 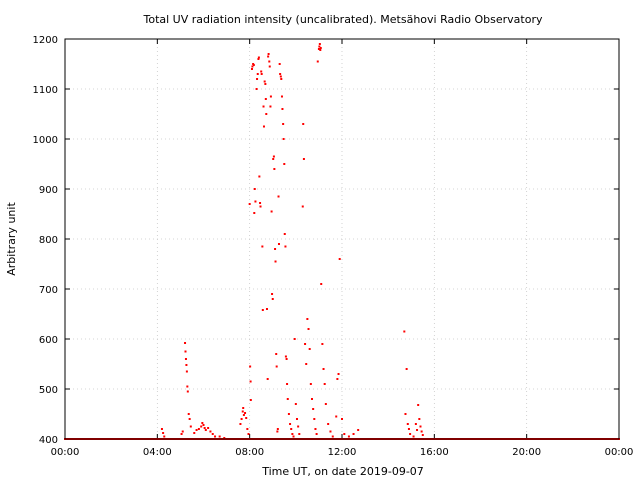 What do you see at coordinates (526, 452) in the screenshot?
I see `x-tick-label: 20:00` at bounding box center [526, 452].